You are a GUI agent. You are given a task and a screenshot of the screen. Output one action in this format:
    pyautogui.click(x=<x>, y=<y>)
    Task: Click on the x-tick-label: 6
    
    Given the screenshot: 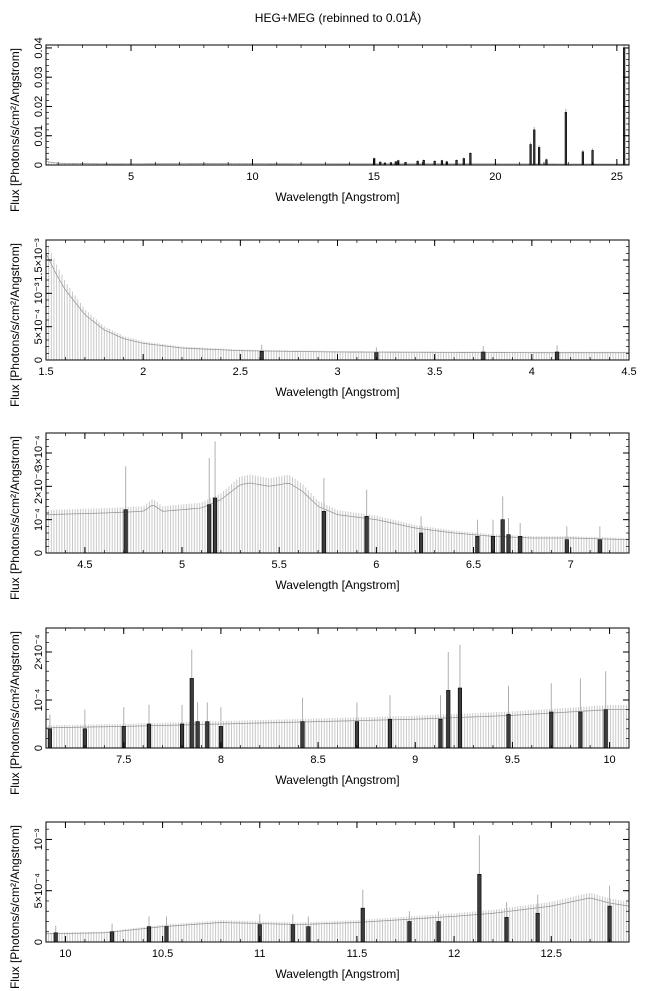 What is the action you would take?
    pyautogui.click(x=376, y=565)
    